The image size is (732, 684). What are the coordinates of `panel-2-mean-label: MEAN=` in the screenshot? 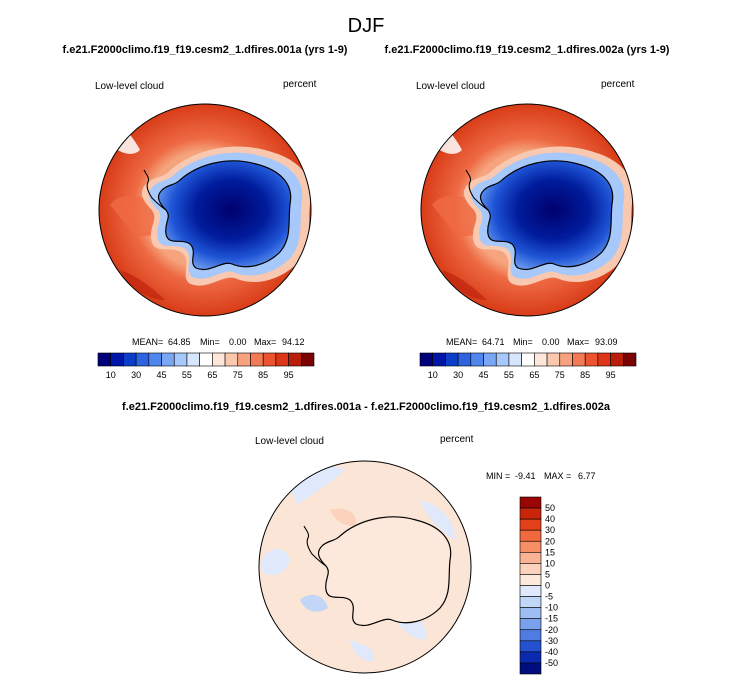 It's located at (461, 342).